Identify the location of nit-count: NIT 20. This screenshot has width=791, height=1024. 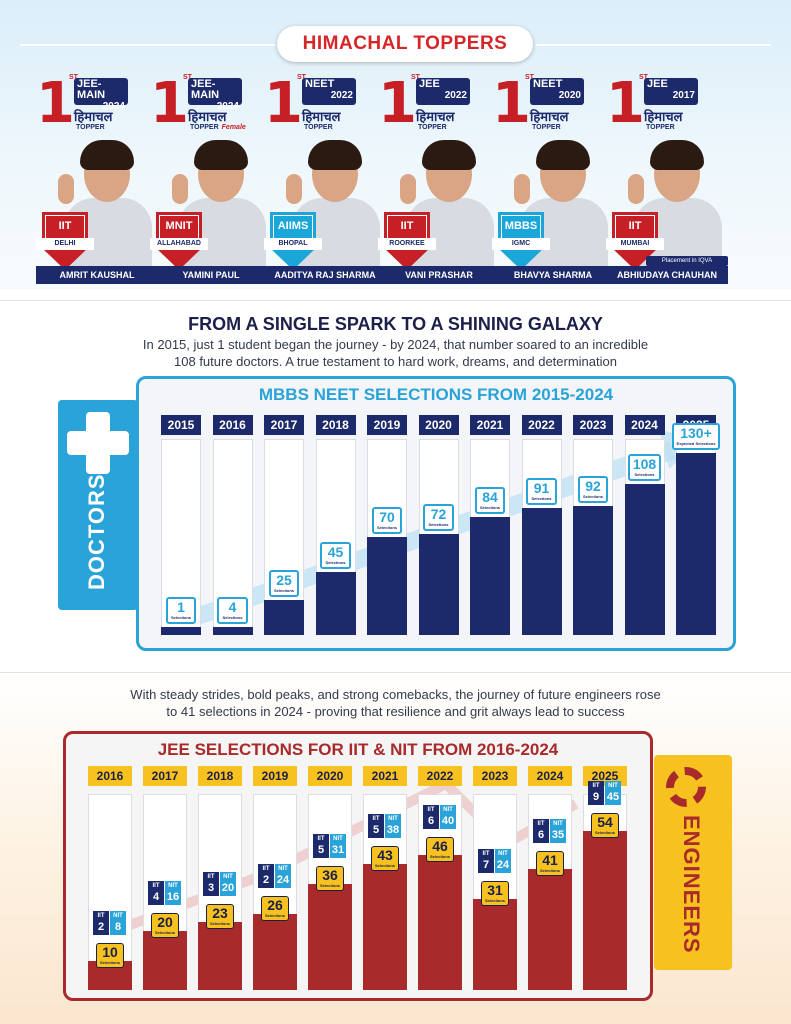
(228, 884).